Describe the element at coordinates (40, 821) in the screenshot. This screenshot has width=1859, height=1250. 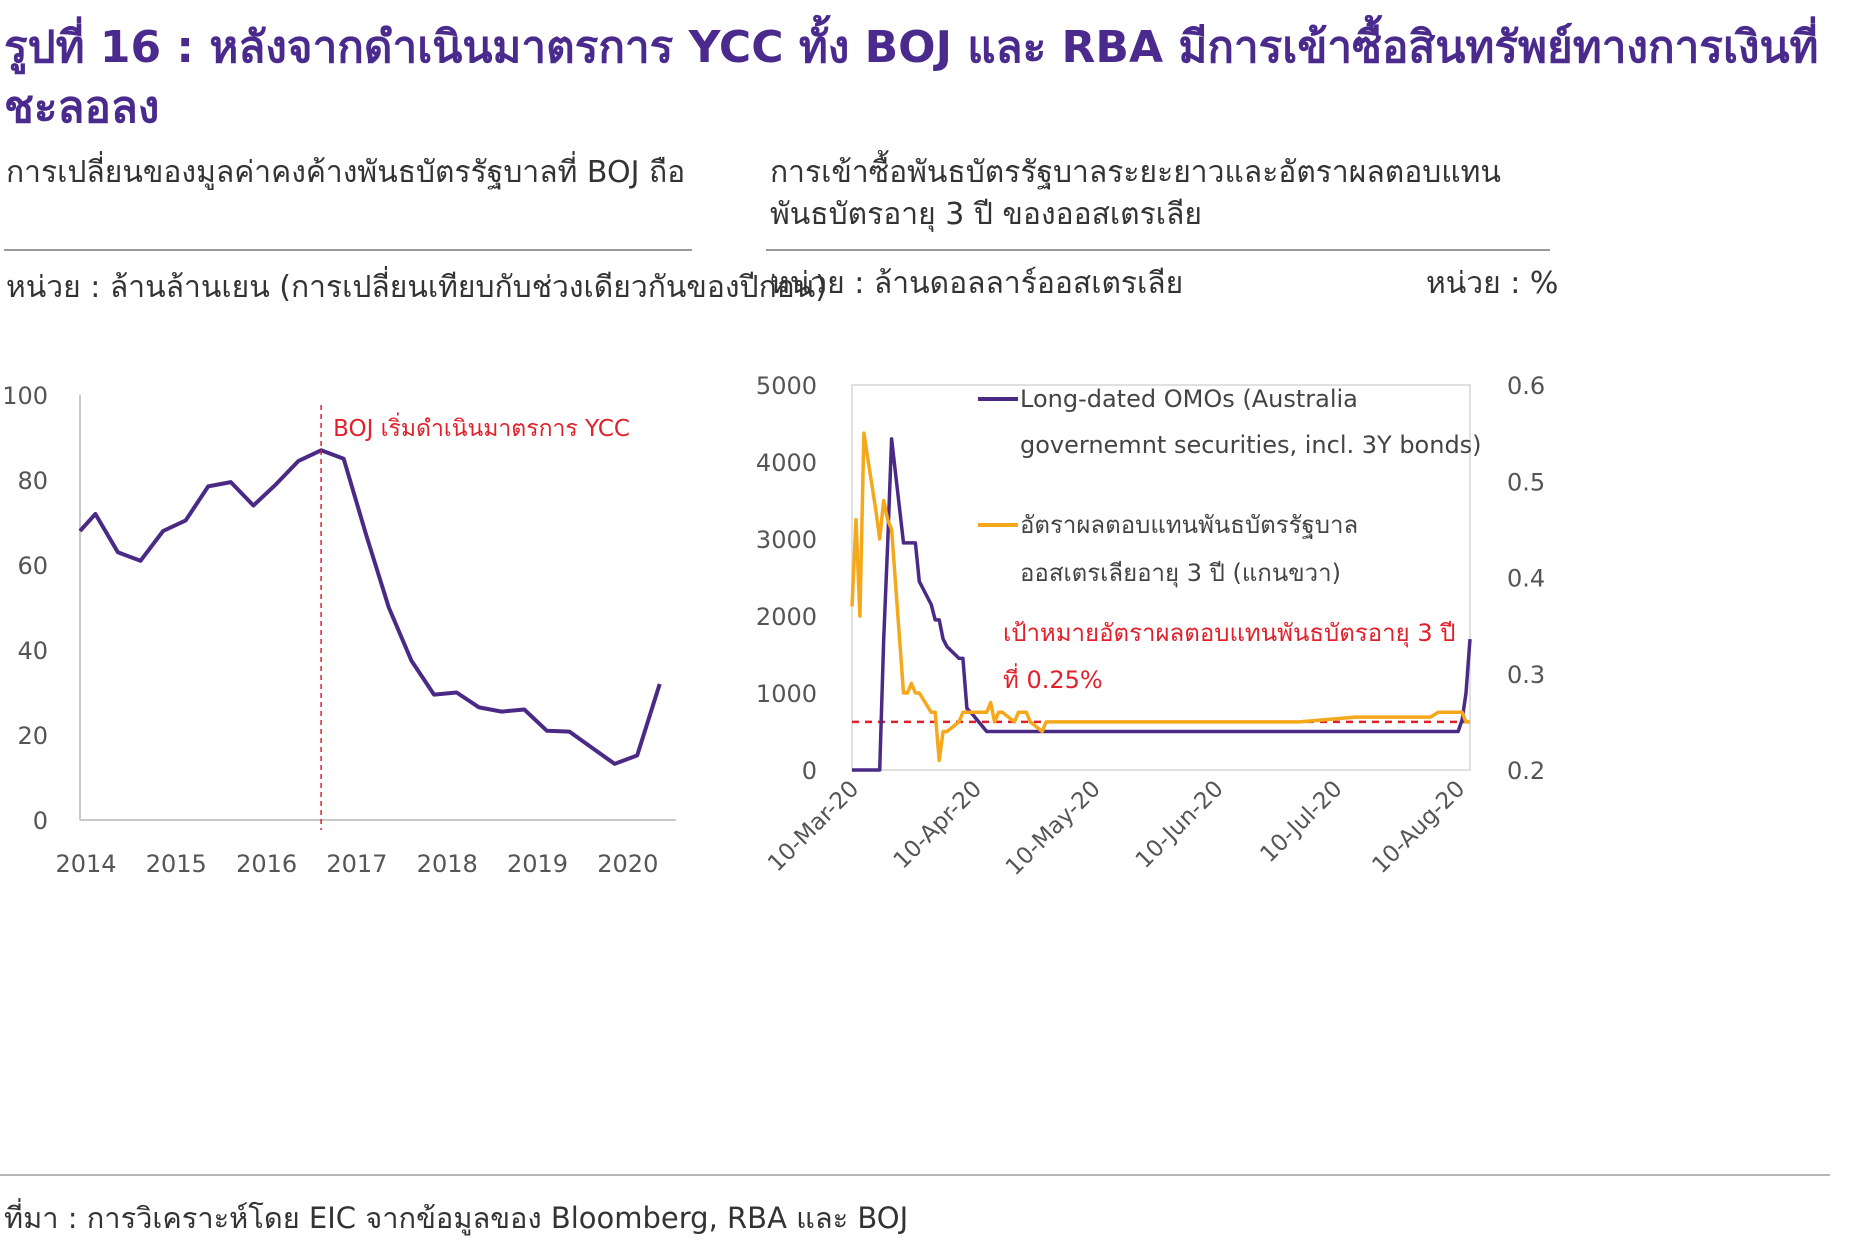
I see `y-tick-label: 0` at that location.